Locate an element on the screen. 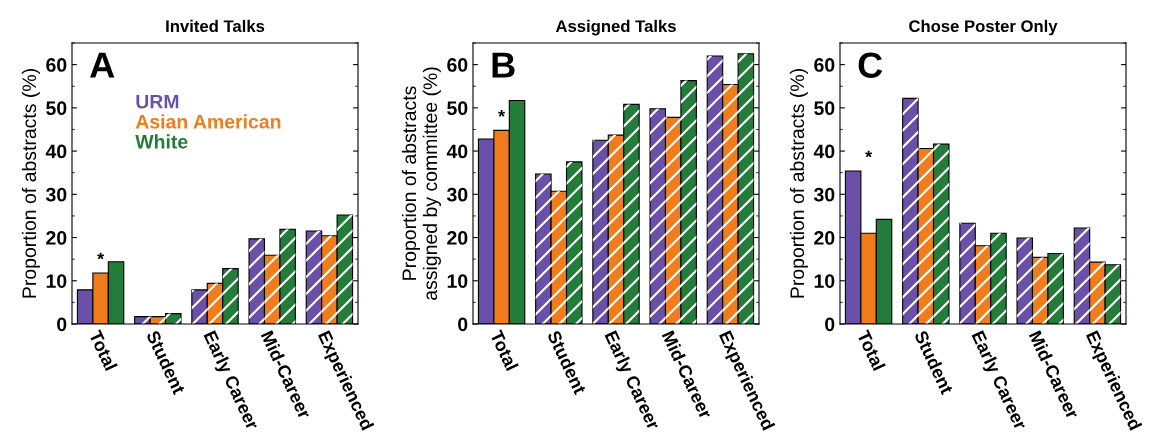  text: Asian American is located at coordinates (208, 121).